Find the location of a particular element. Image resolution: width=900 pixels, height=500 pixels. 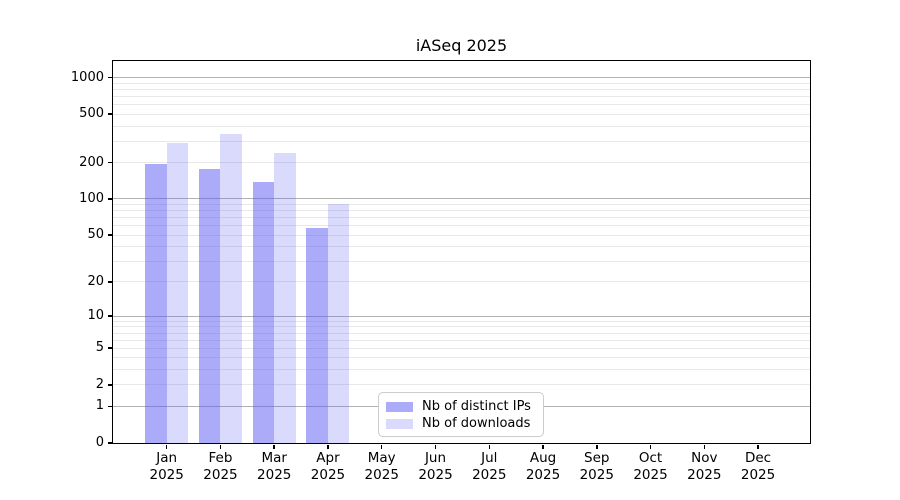

y-tick-label-200: 200 is located at coordinates (91, 162).